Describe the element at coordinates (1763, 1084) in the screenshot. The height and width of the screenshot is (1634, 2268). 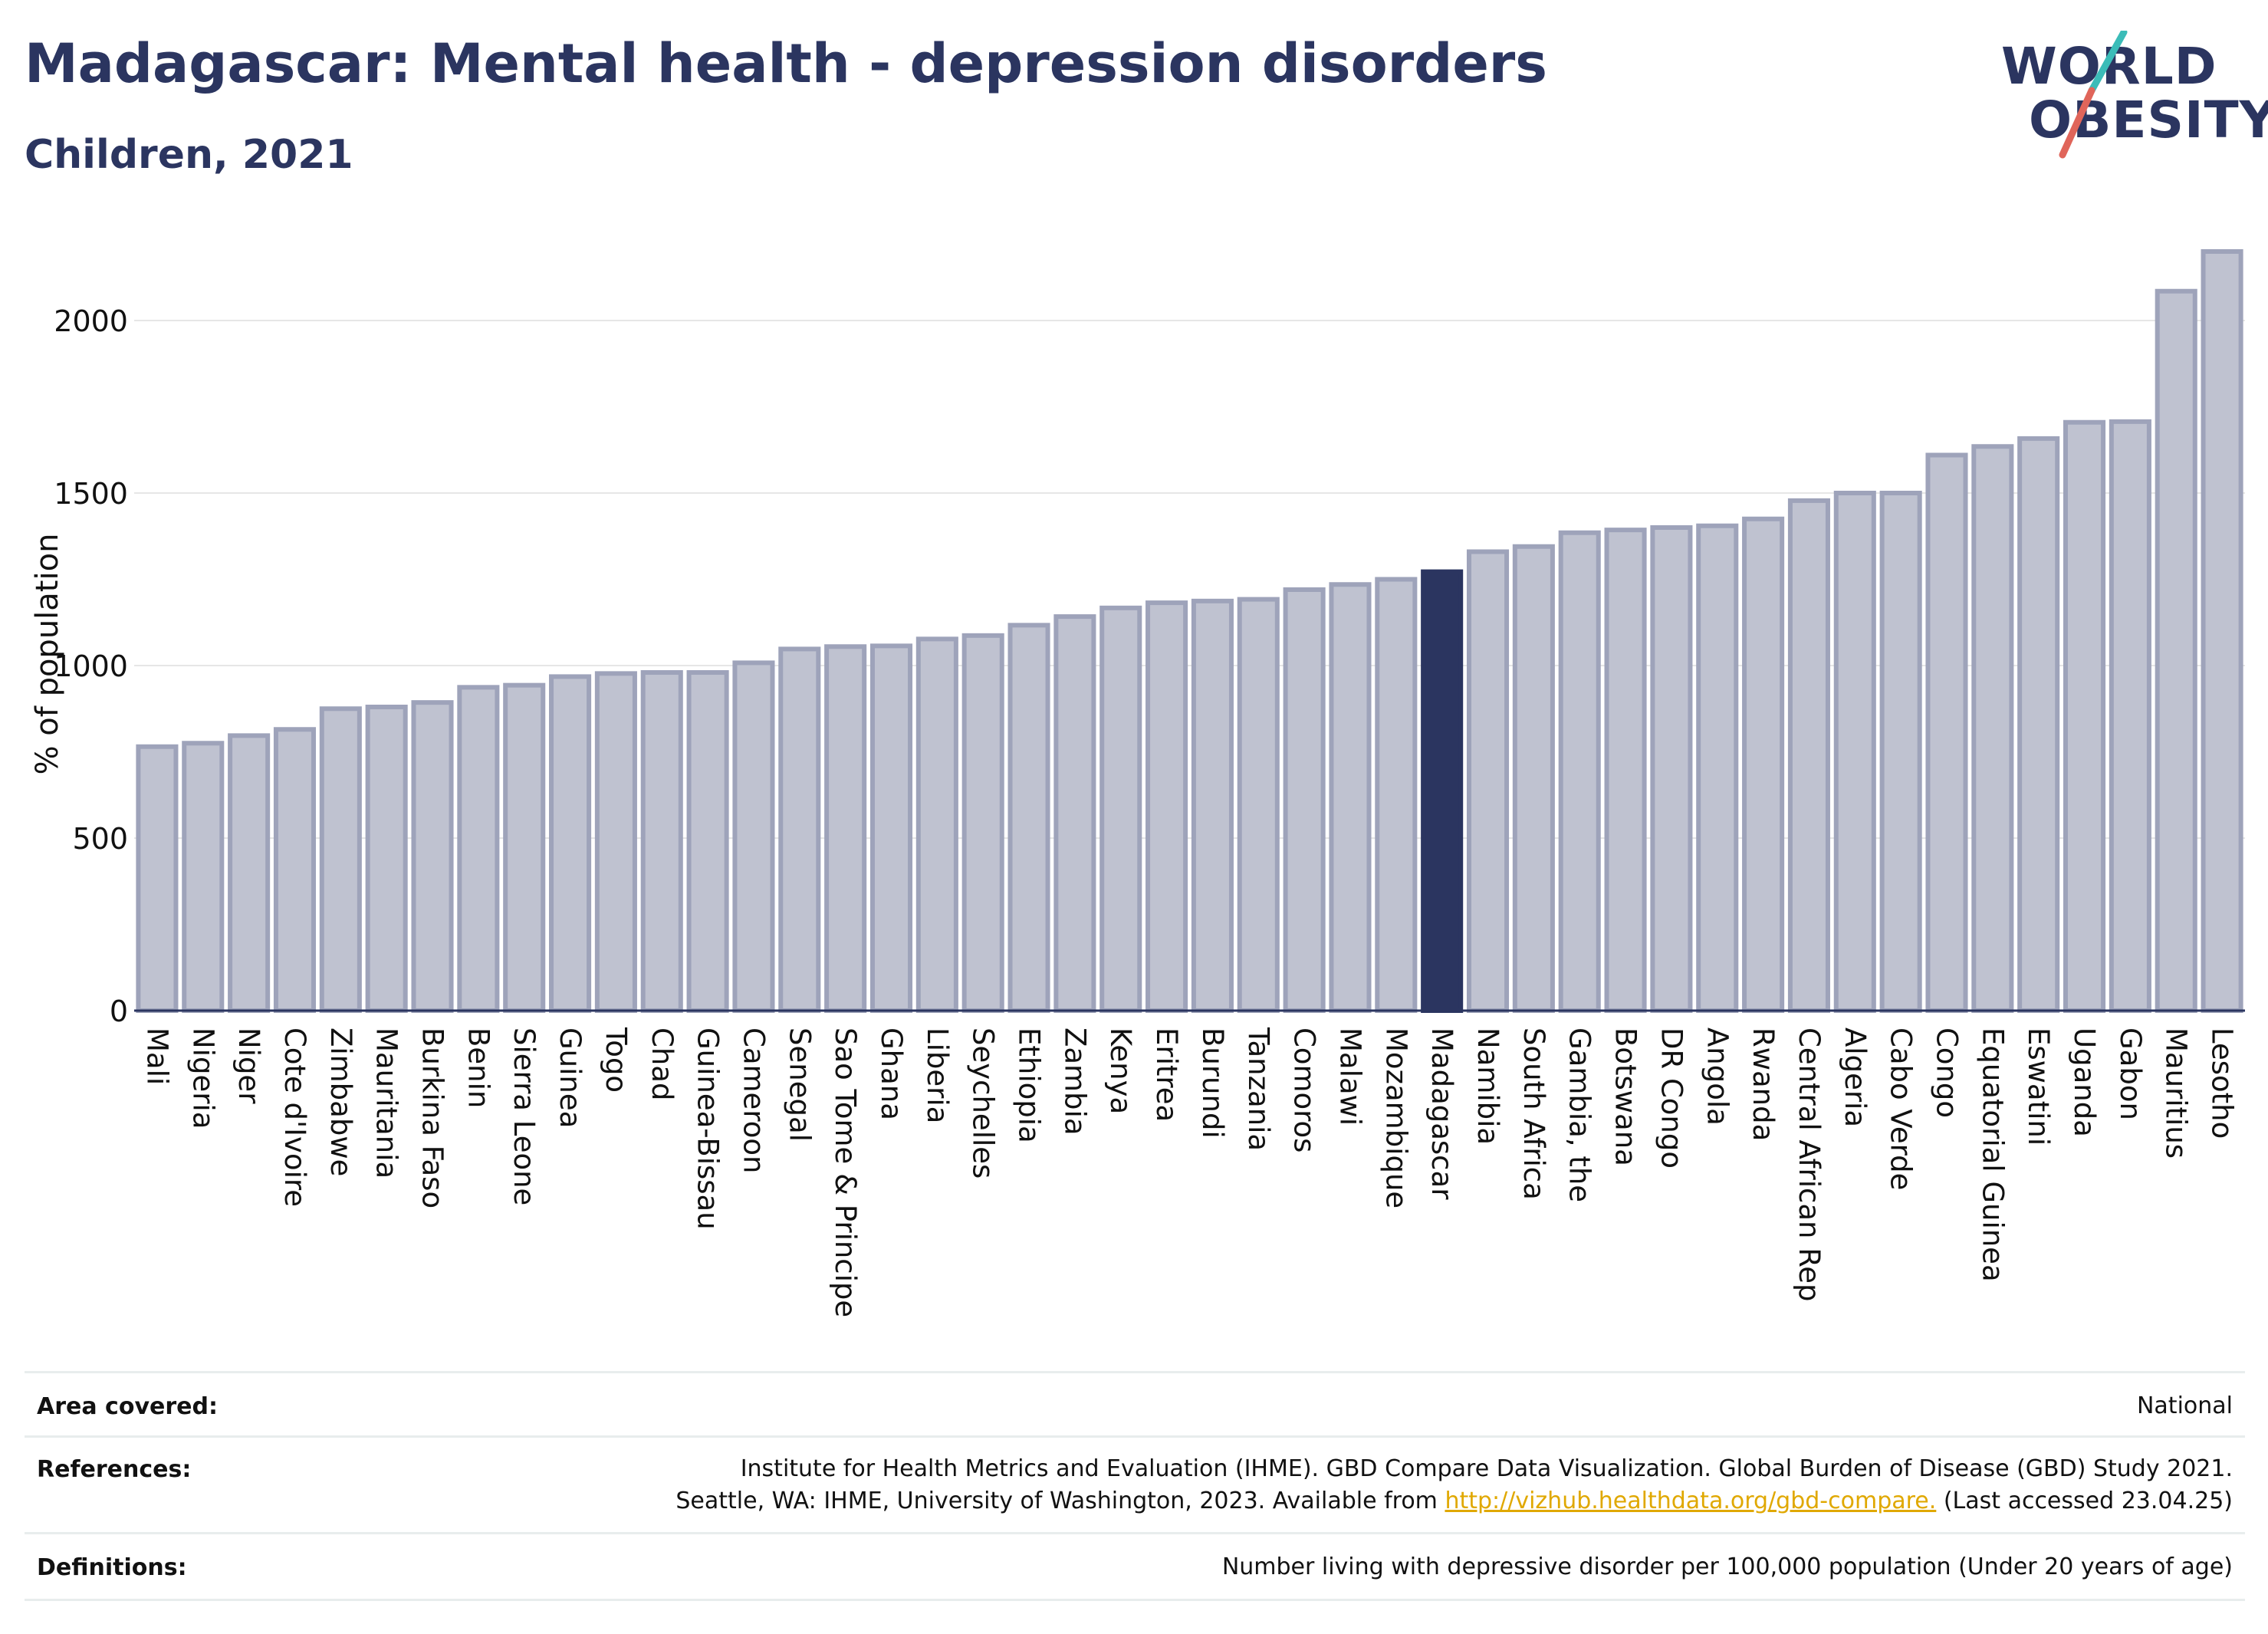
I see `x-tick-label: Rwanda` at that location.